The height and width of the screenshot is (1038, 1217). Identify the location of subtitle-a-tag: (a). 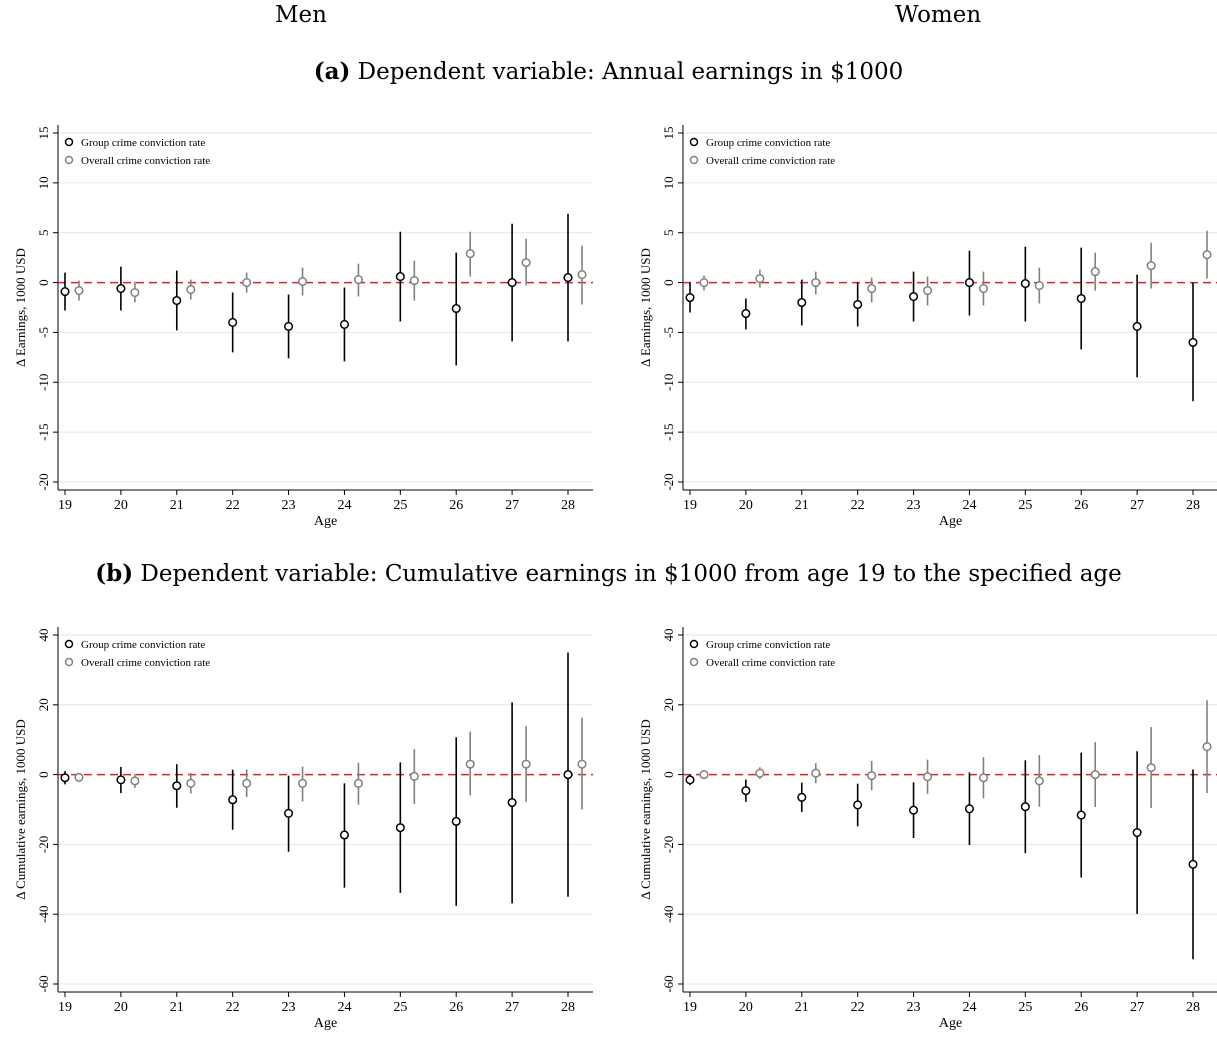
(332, 71).